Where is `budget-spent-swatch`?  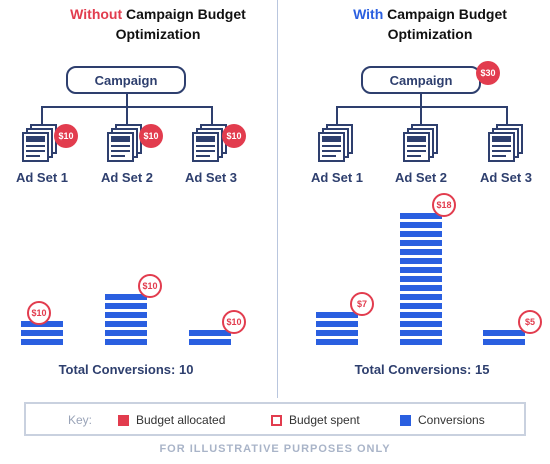 budget-spent-swatch is located at coordinates (276, 420).